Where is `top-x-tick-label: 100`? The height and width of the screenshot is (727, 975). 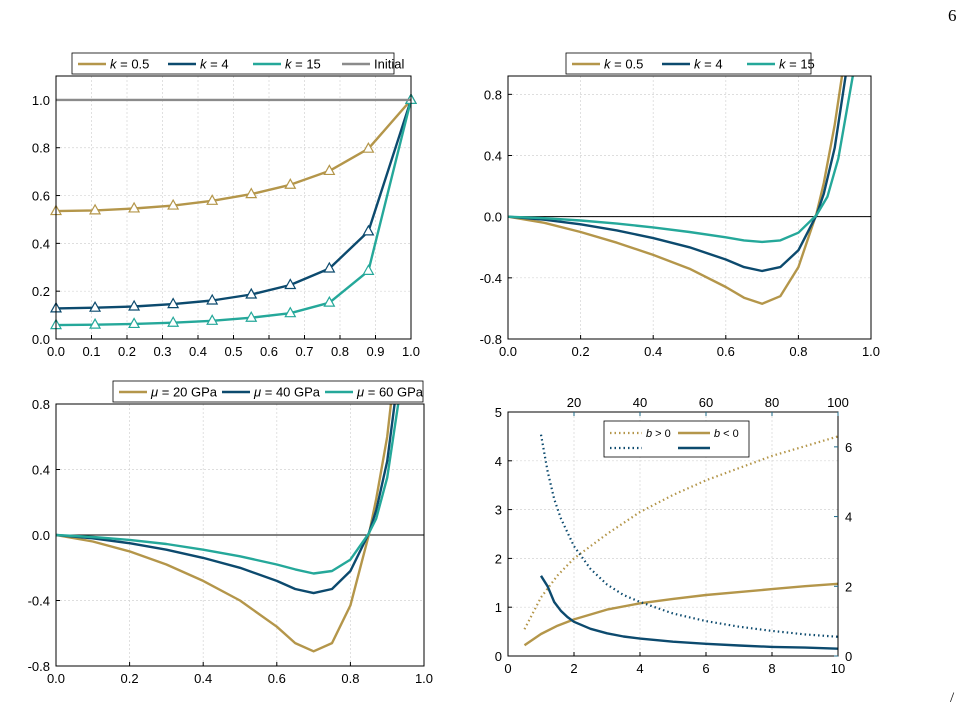 top-x-tick-label: 100 is located at coordinates (838, 402).